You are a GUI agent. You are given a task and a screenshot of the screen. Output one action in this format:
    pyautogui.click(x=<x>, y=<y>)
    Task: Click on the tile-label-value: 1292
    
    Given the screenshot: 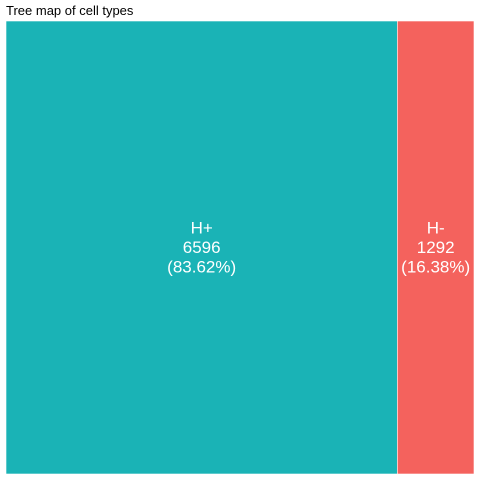 What is the action you would take?
    pyautogui.click(x=436, y=247)
    